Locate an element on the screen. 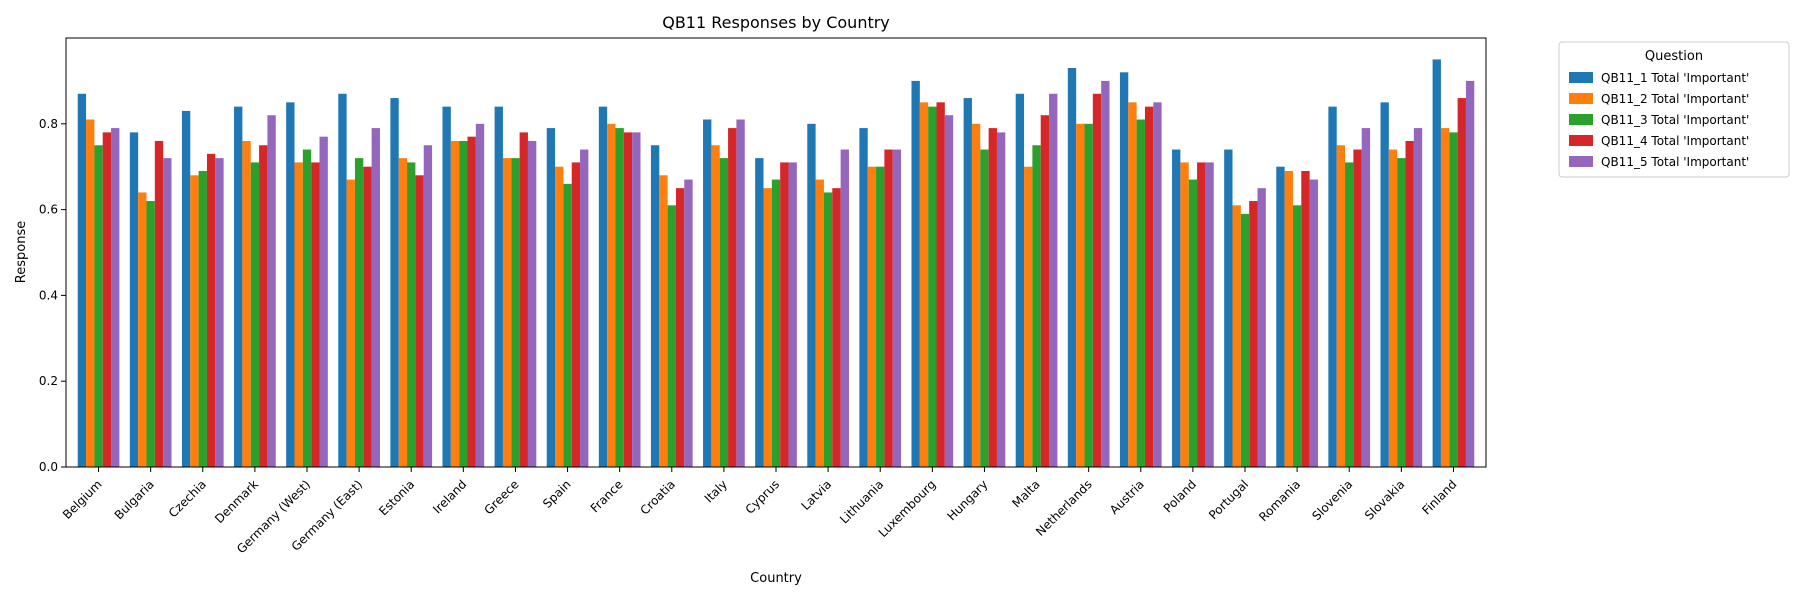 This screenshot has width=1800, height=604. x-tick-label: Lithuania is located at coordinates (861, 501).